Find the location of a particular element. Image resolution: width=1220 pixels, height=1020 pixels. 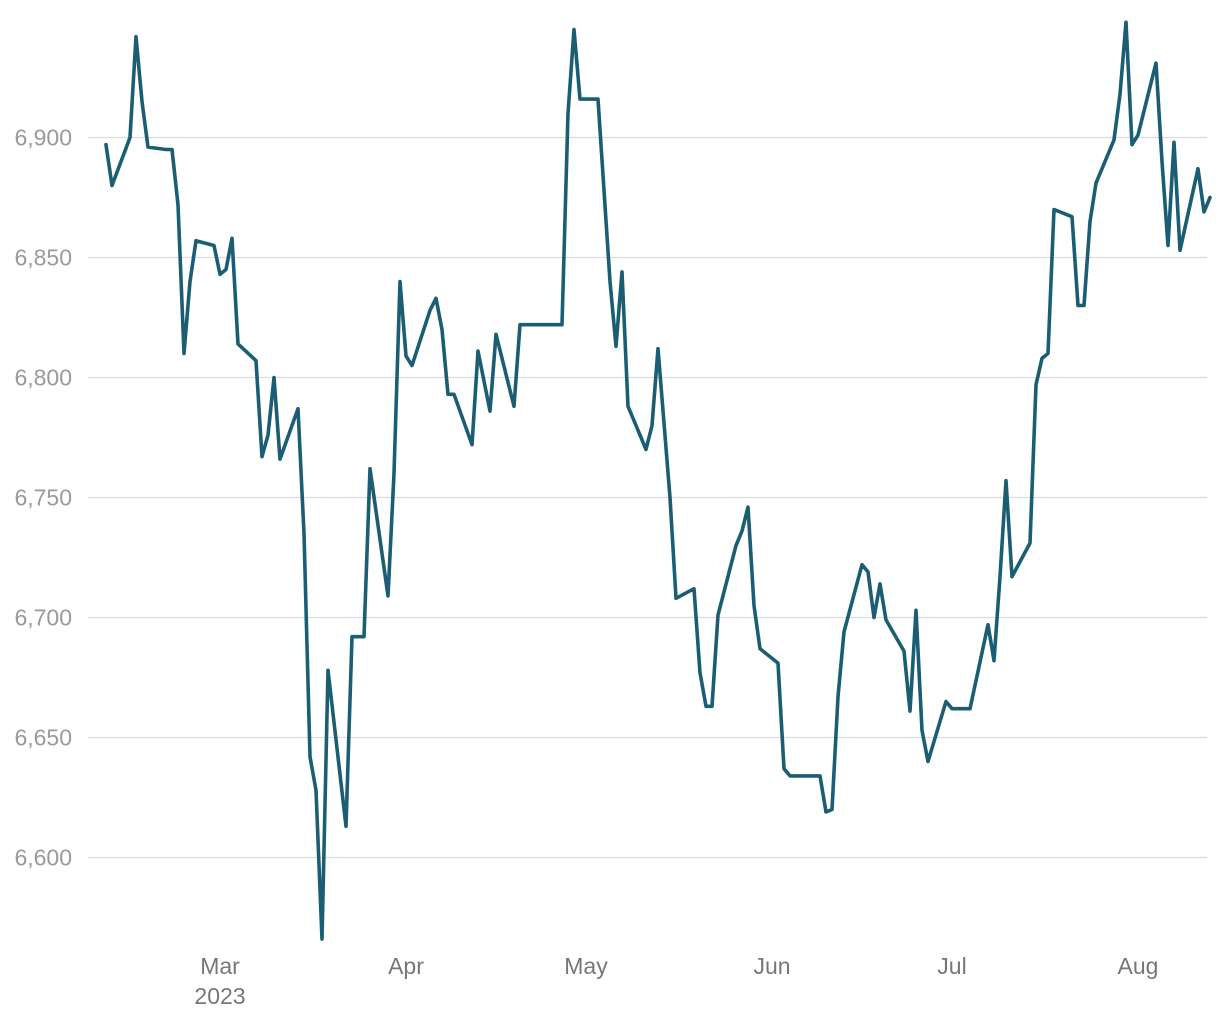

x-tick-label: Apr is located at coordinates (406, 966).